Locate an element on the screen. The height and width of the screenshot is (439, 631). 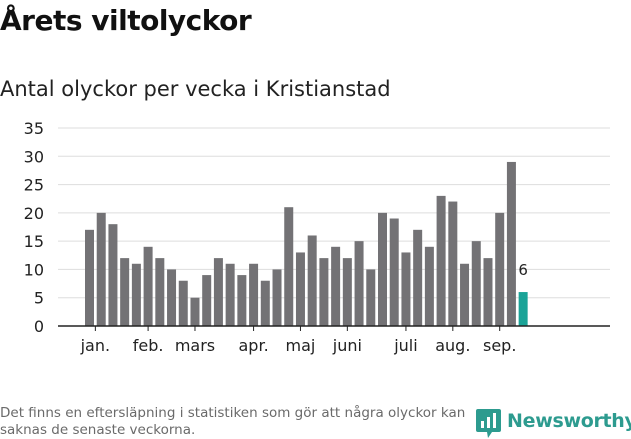
x-tick-label: juni is located at coordinates (347, 345).